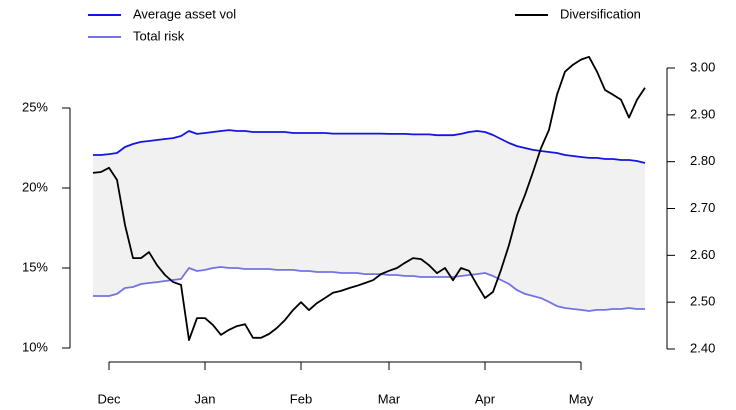 This screenshot has height=410, width=736. What do you see at coordinates (702, 254) in the screenshot?
I see `y2-tick-label: 2.60` at bounding box center [702, 254].